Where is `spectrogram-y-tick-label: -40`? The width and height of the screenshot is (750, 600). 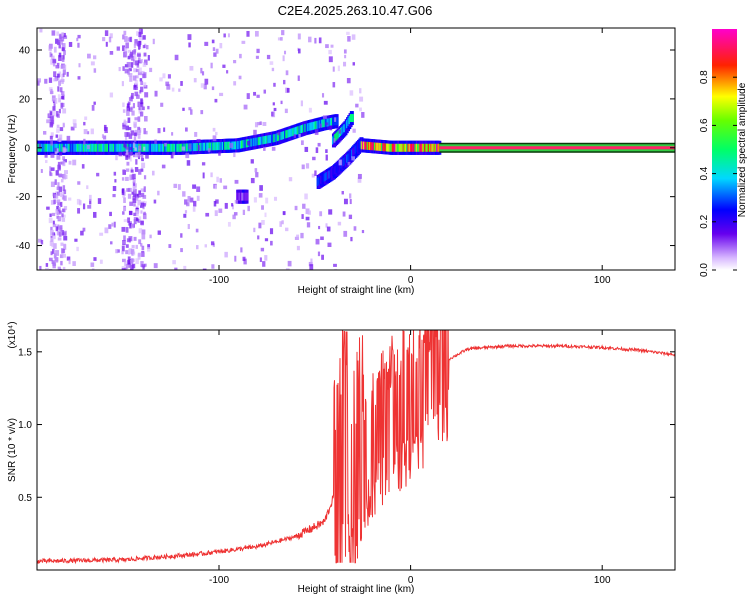
spectrogram-y-tick-label: -40 is located at coordinates (23, 246).